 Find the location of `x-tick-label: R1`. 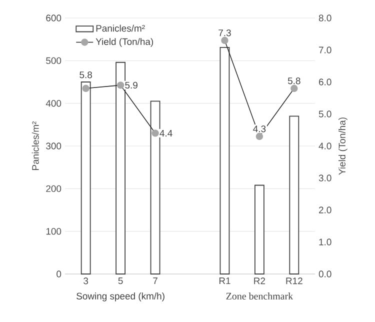

x-tick-label: R1 is located at coordinates (224, 281).